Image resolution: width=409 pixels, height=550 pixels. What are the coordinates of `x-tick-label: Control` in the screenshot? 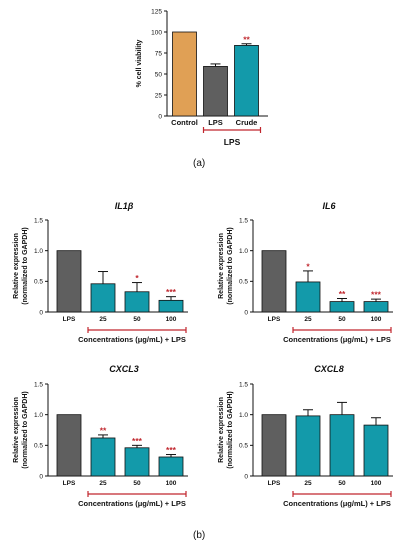 It's located at (184, 122).